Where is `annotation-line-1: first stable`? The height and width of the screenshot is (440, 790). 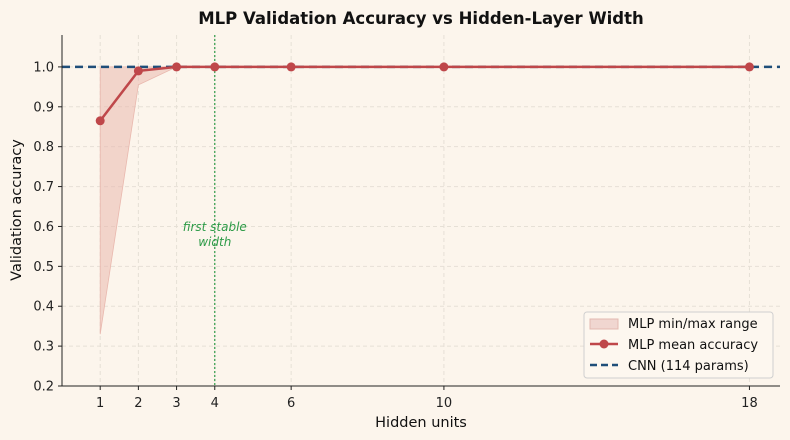
annotation-line-1: first stable is located at coordinates (215, 227).